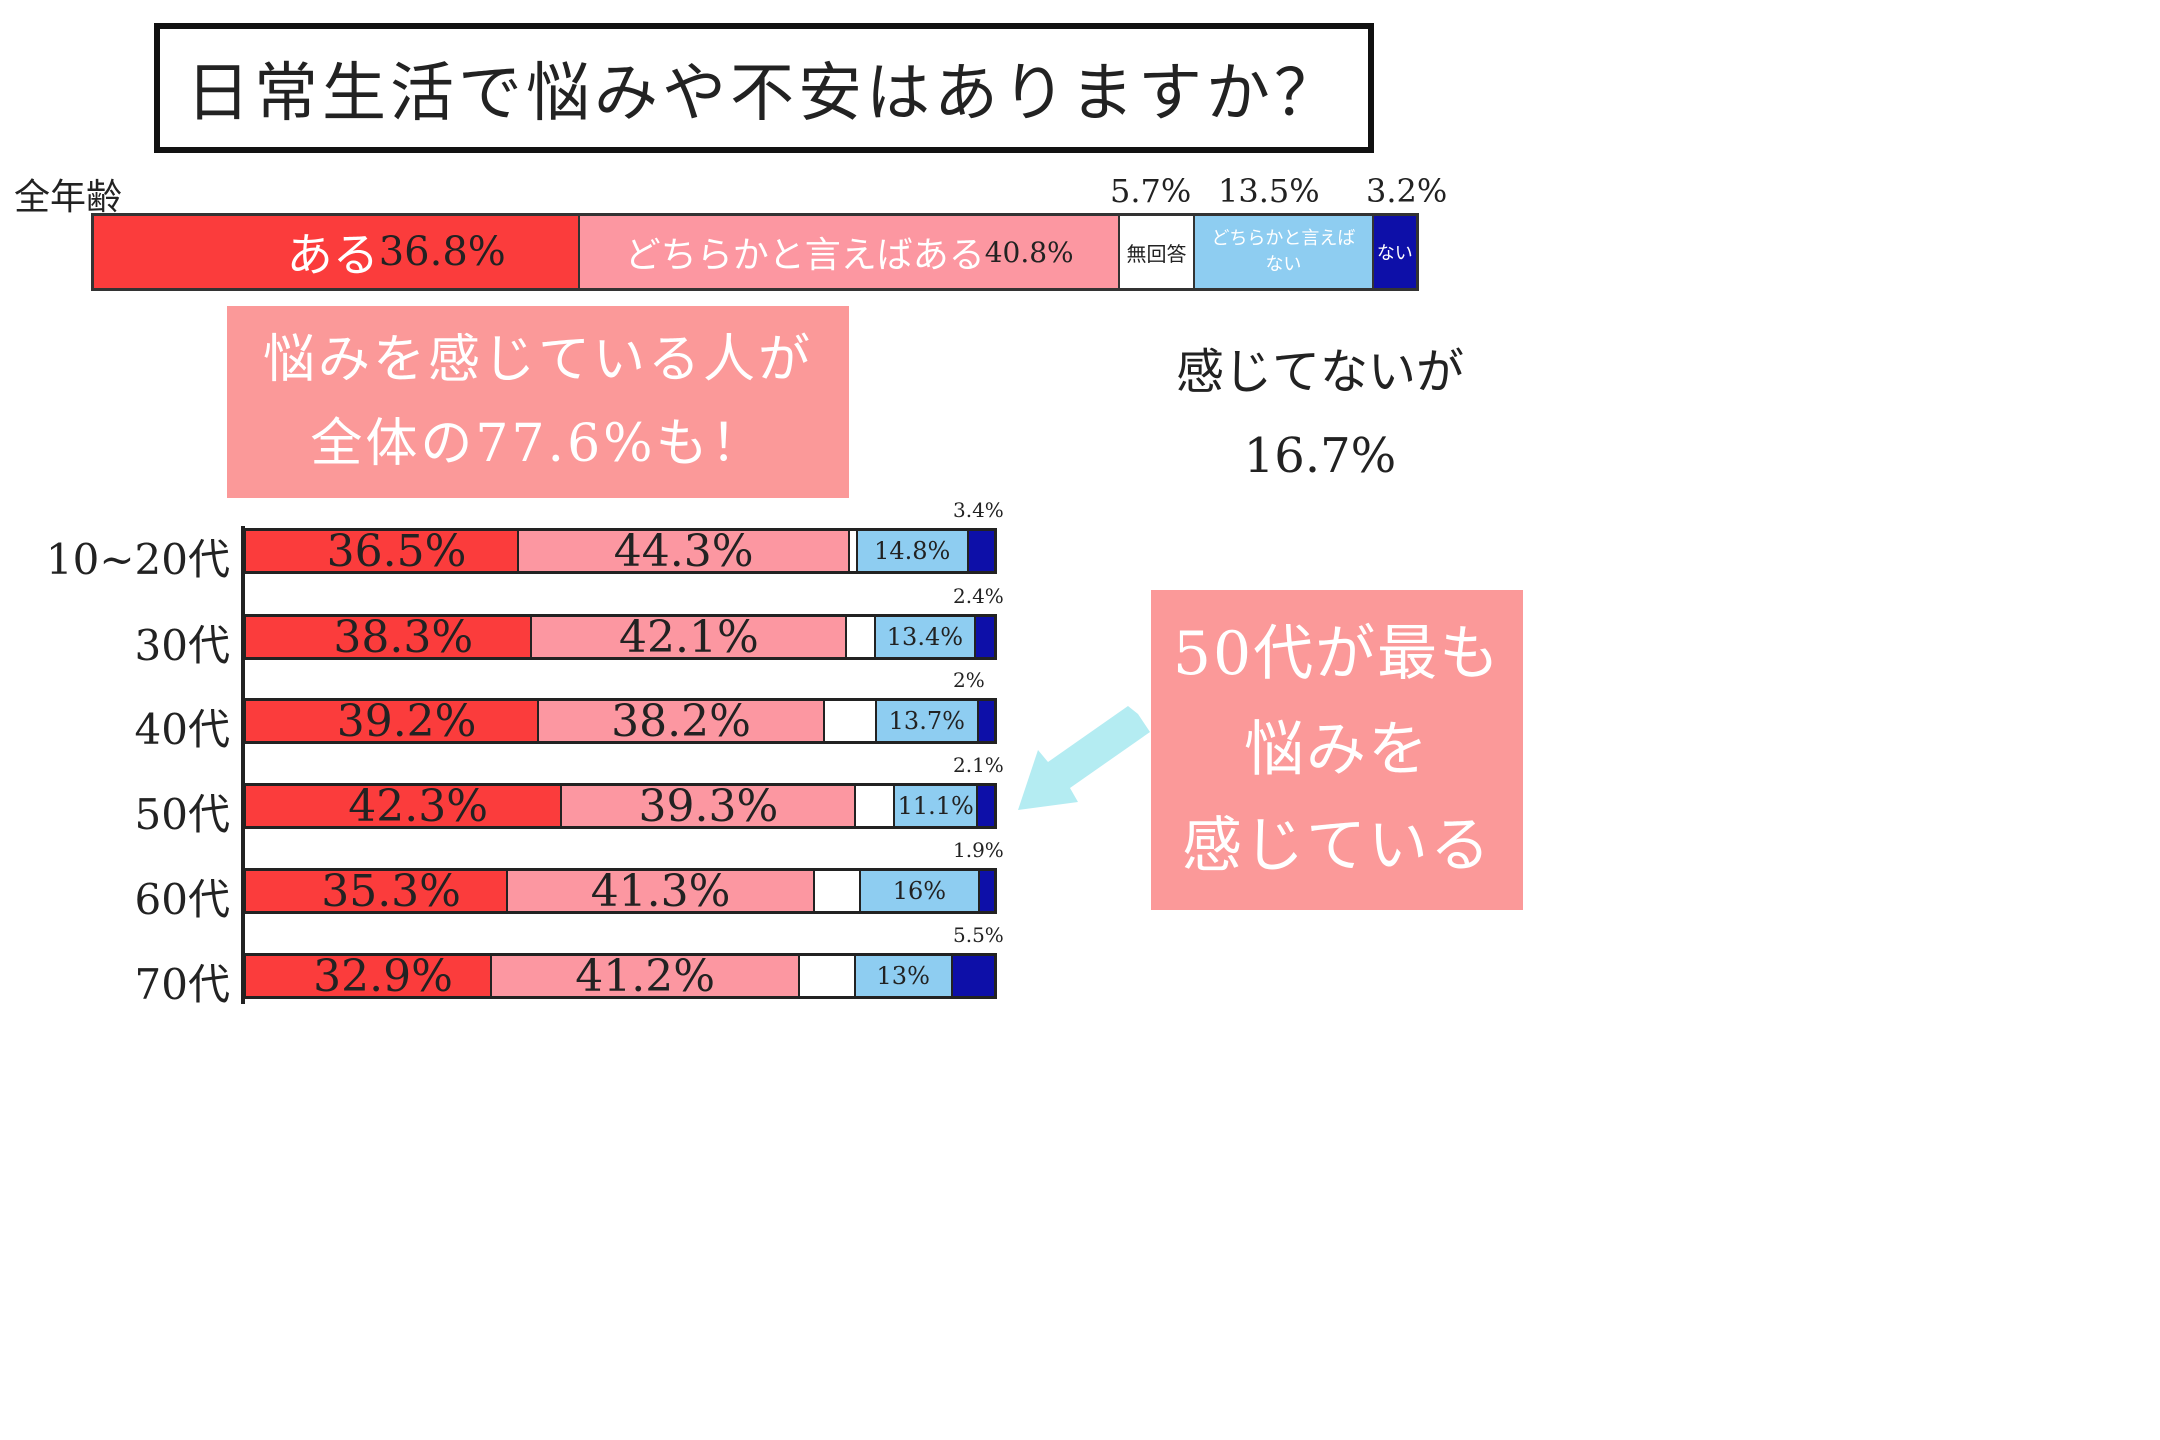 This screenshot has height=1440, width=2160. What do you see at coordinates (978, 510) in the screenshot?
I see `bar-label-nai: 3.4%` at bounding box center [978, 510].